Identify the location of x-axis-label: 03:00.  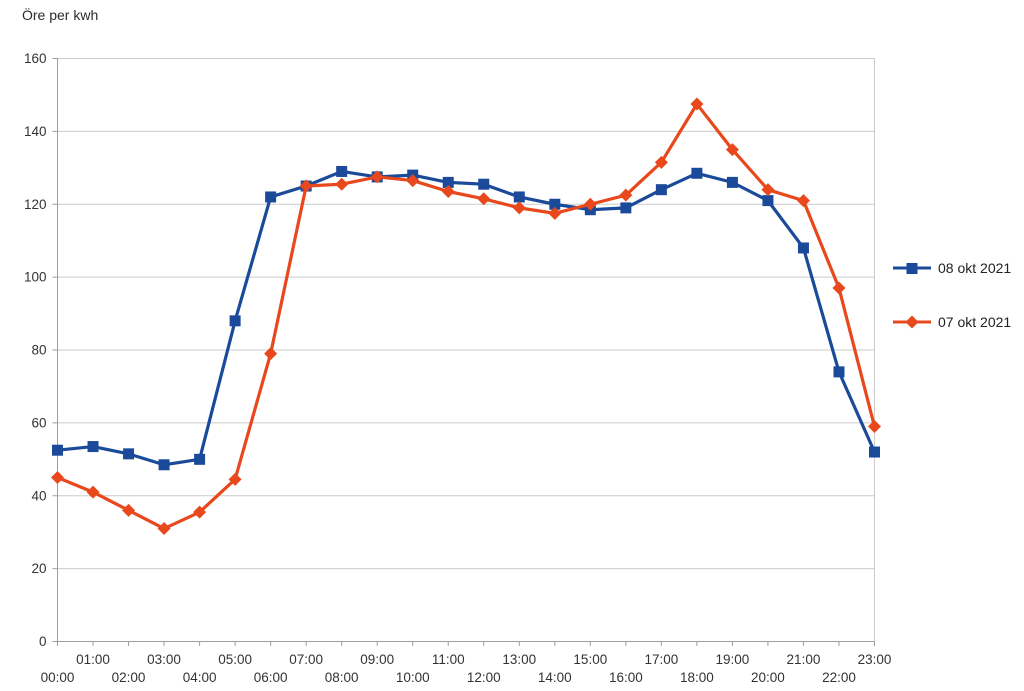
(164, 659).